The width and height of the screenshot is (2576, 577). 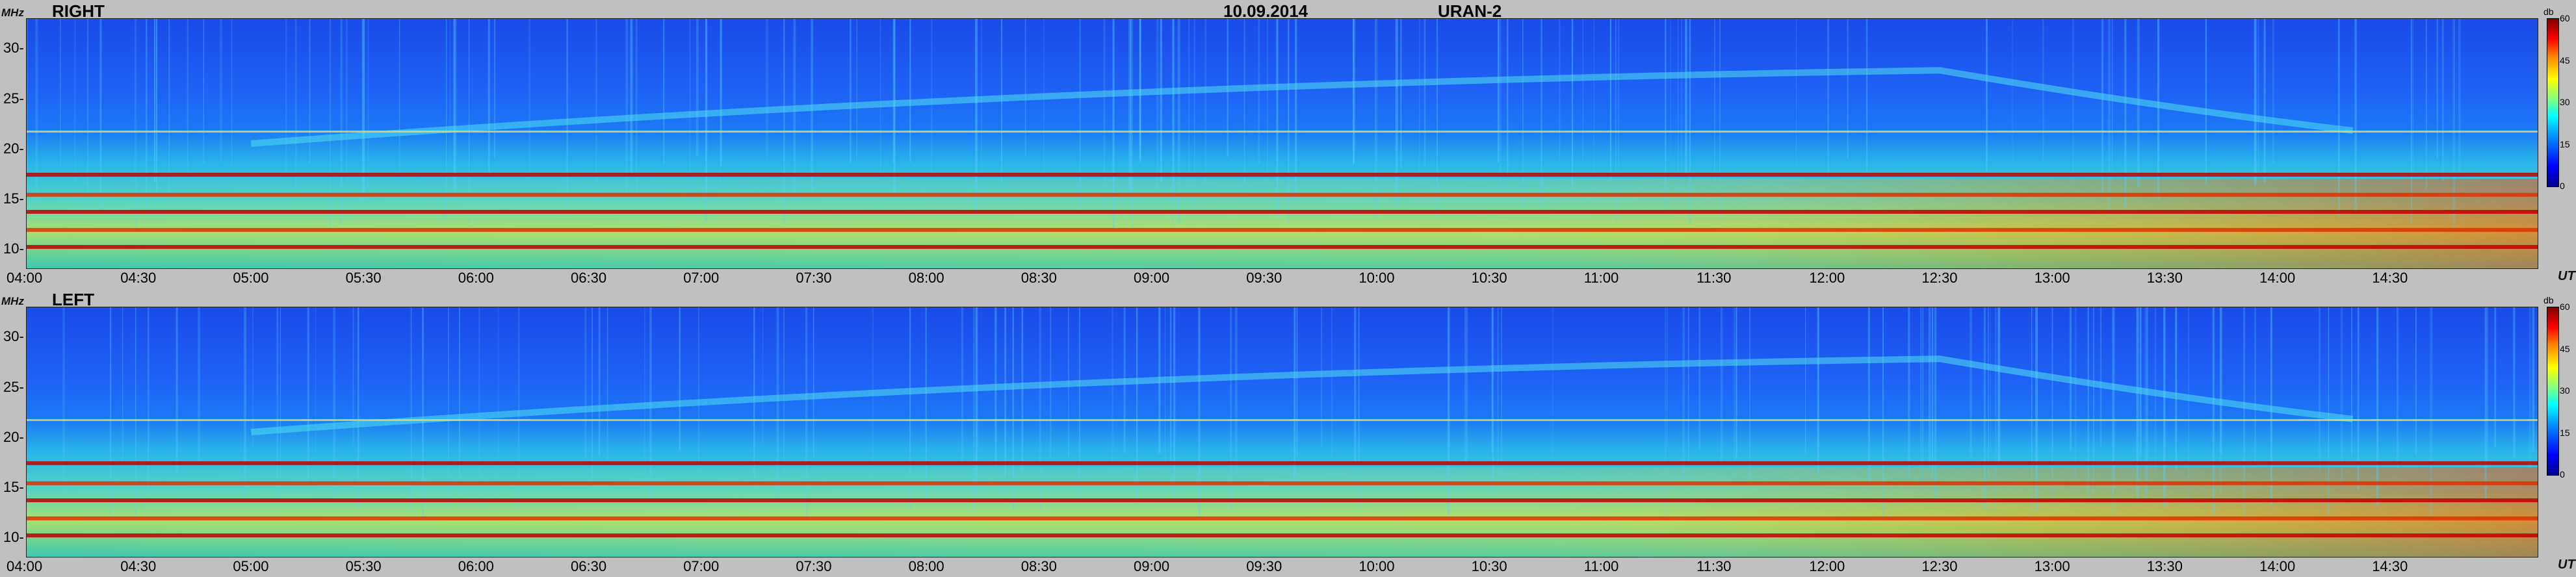 What do you see at coordinates (2553, 102) in the screenshot?
I see `colorbar-right` at bounding box center [2553, 102].